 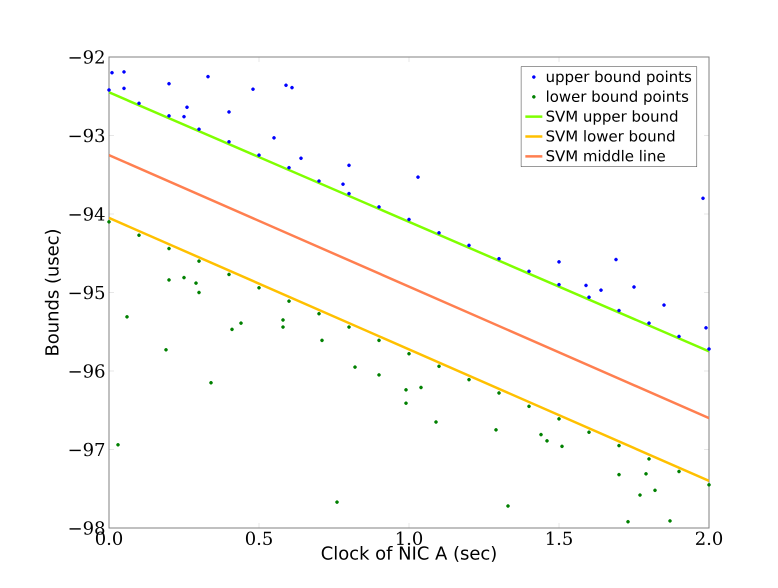 What do you see at coordinates (559, 539) in the screenshot?
I see `x-tick-label: 1.5` at bounding box center [559, 539].